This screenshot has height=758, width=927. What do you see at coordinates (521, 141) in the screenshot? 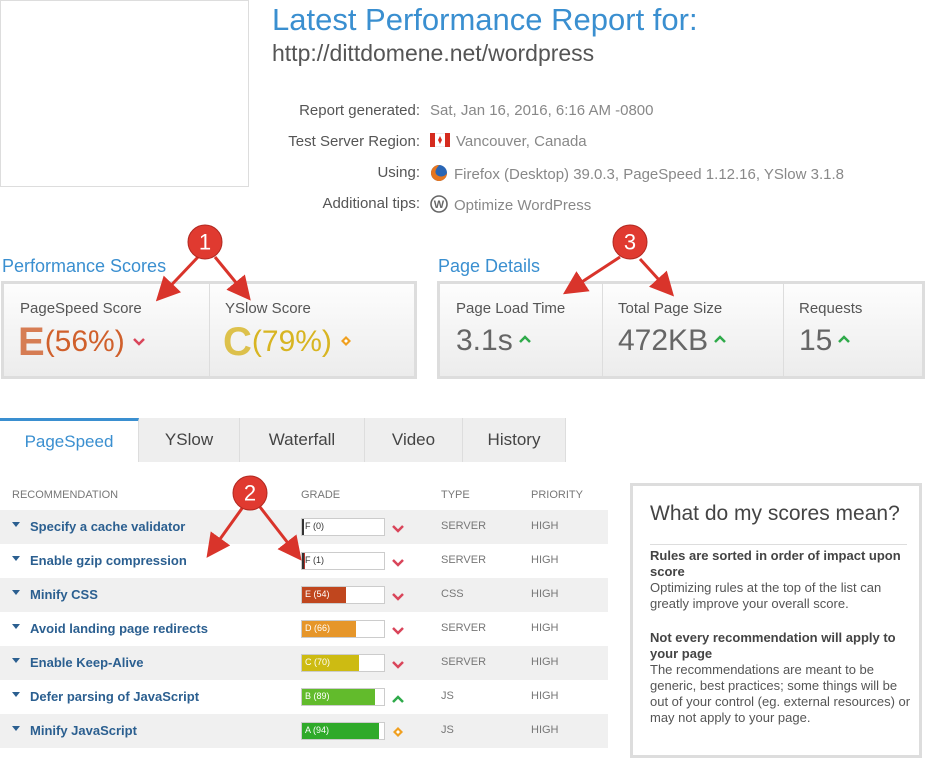
I see `info-text: Vancouver, Canada` at bounding box center [521, 141].